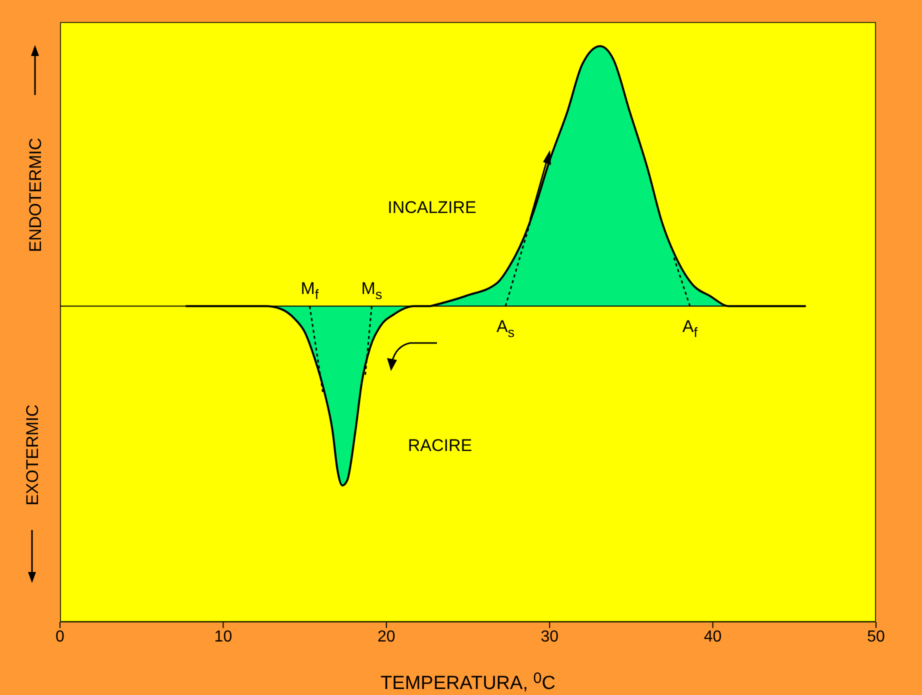 The height and width of the screenshot is (695, 922). Describe the element at coordinates (549, 637) in the screenshot. I see `x-tick-label: 30` at that location.